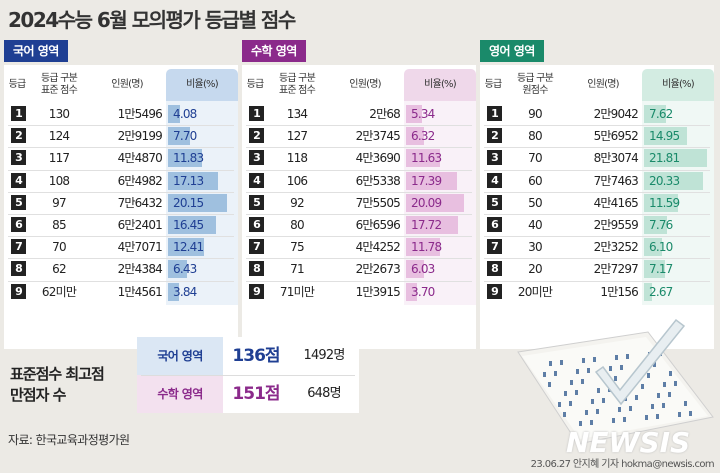  I want to click on ratio-cell: 12.41, so click(203, 247).